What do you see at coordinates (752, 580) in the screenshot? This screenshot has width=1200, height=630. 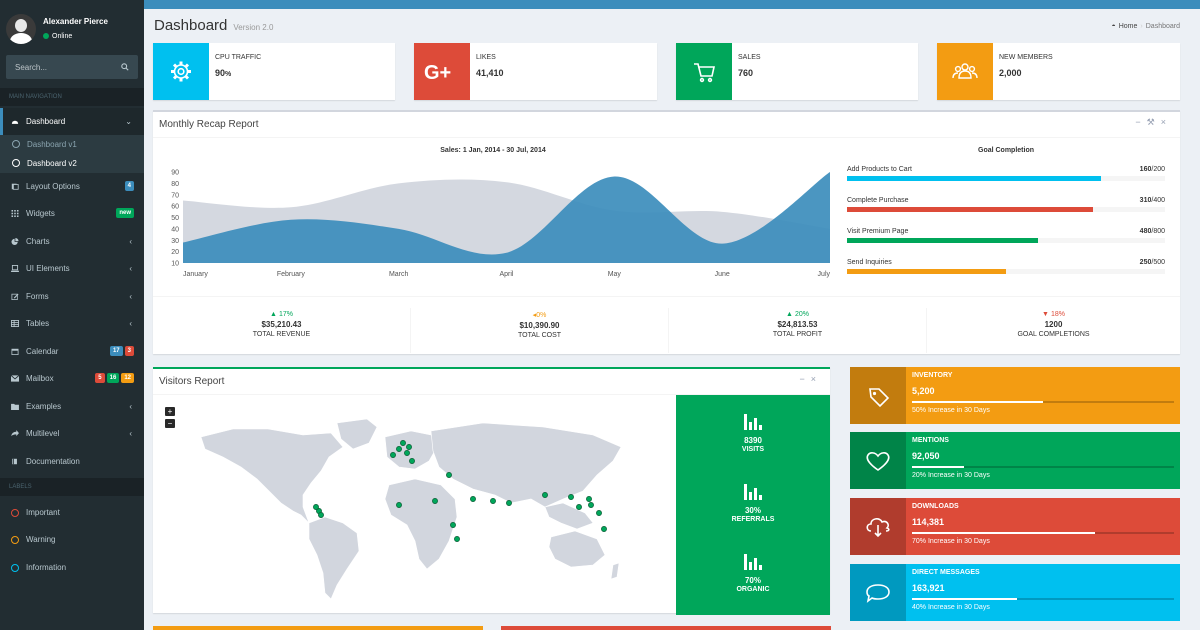 I see `stat-value: 70%` at bounding box center [752, 580].